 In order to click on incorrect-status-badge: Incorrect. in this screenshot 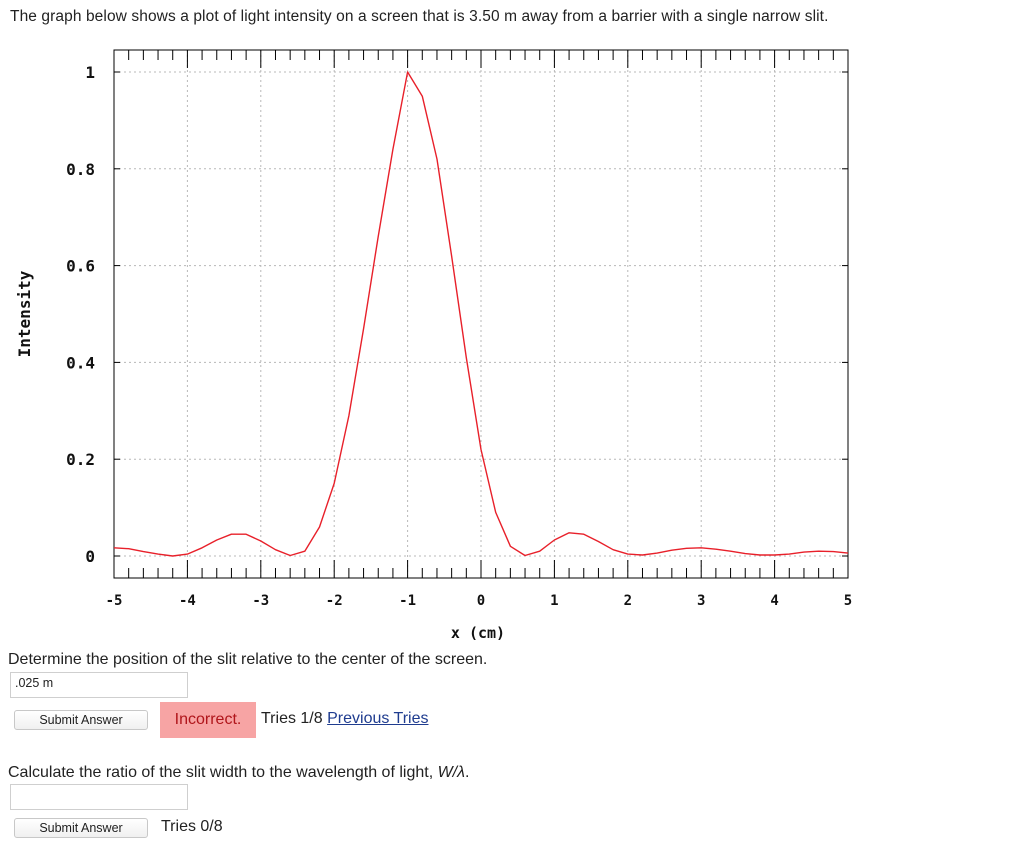, I will do `click(208, 720)`.